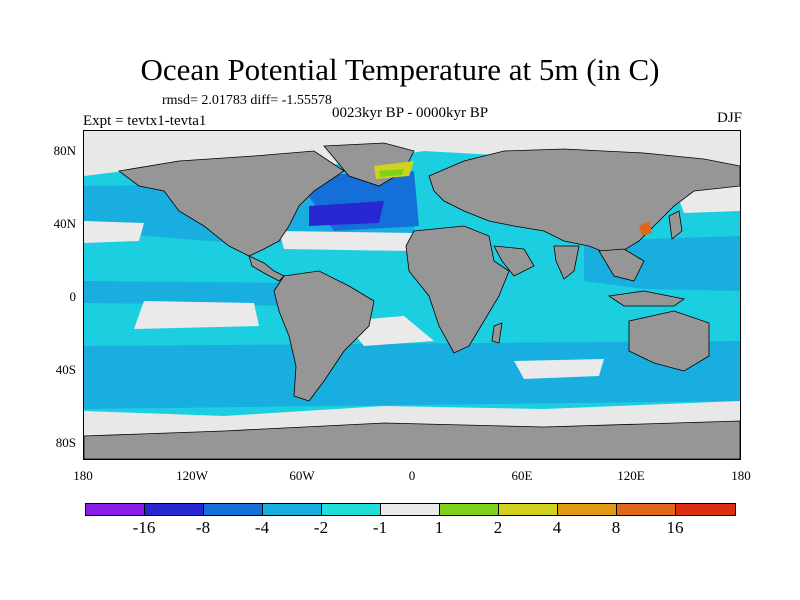 This screenshot has width=800, height=600. I want to click on madagascar, so click(497, 333).